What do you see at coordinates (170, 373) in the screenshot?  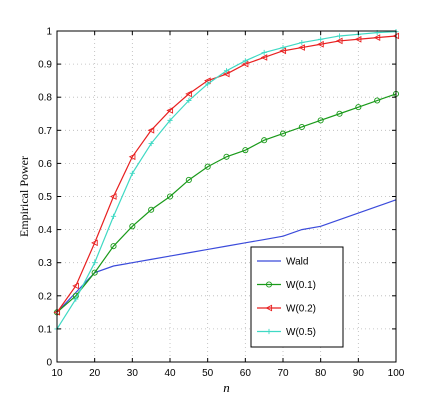 I see `x-tick-label: 40` at bounding box center [170, 373].